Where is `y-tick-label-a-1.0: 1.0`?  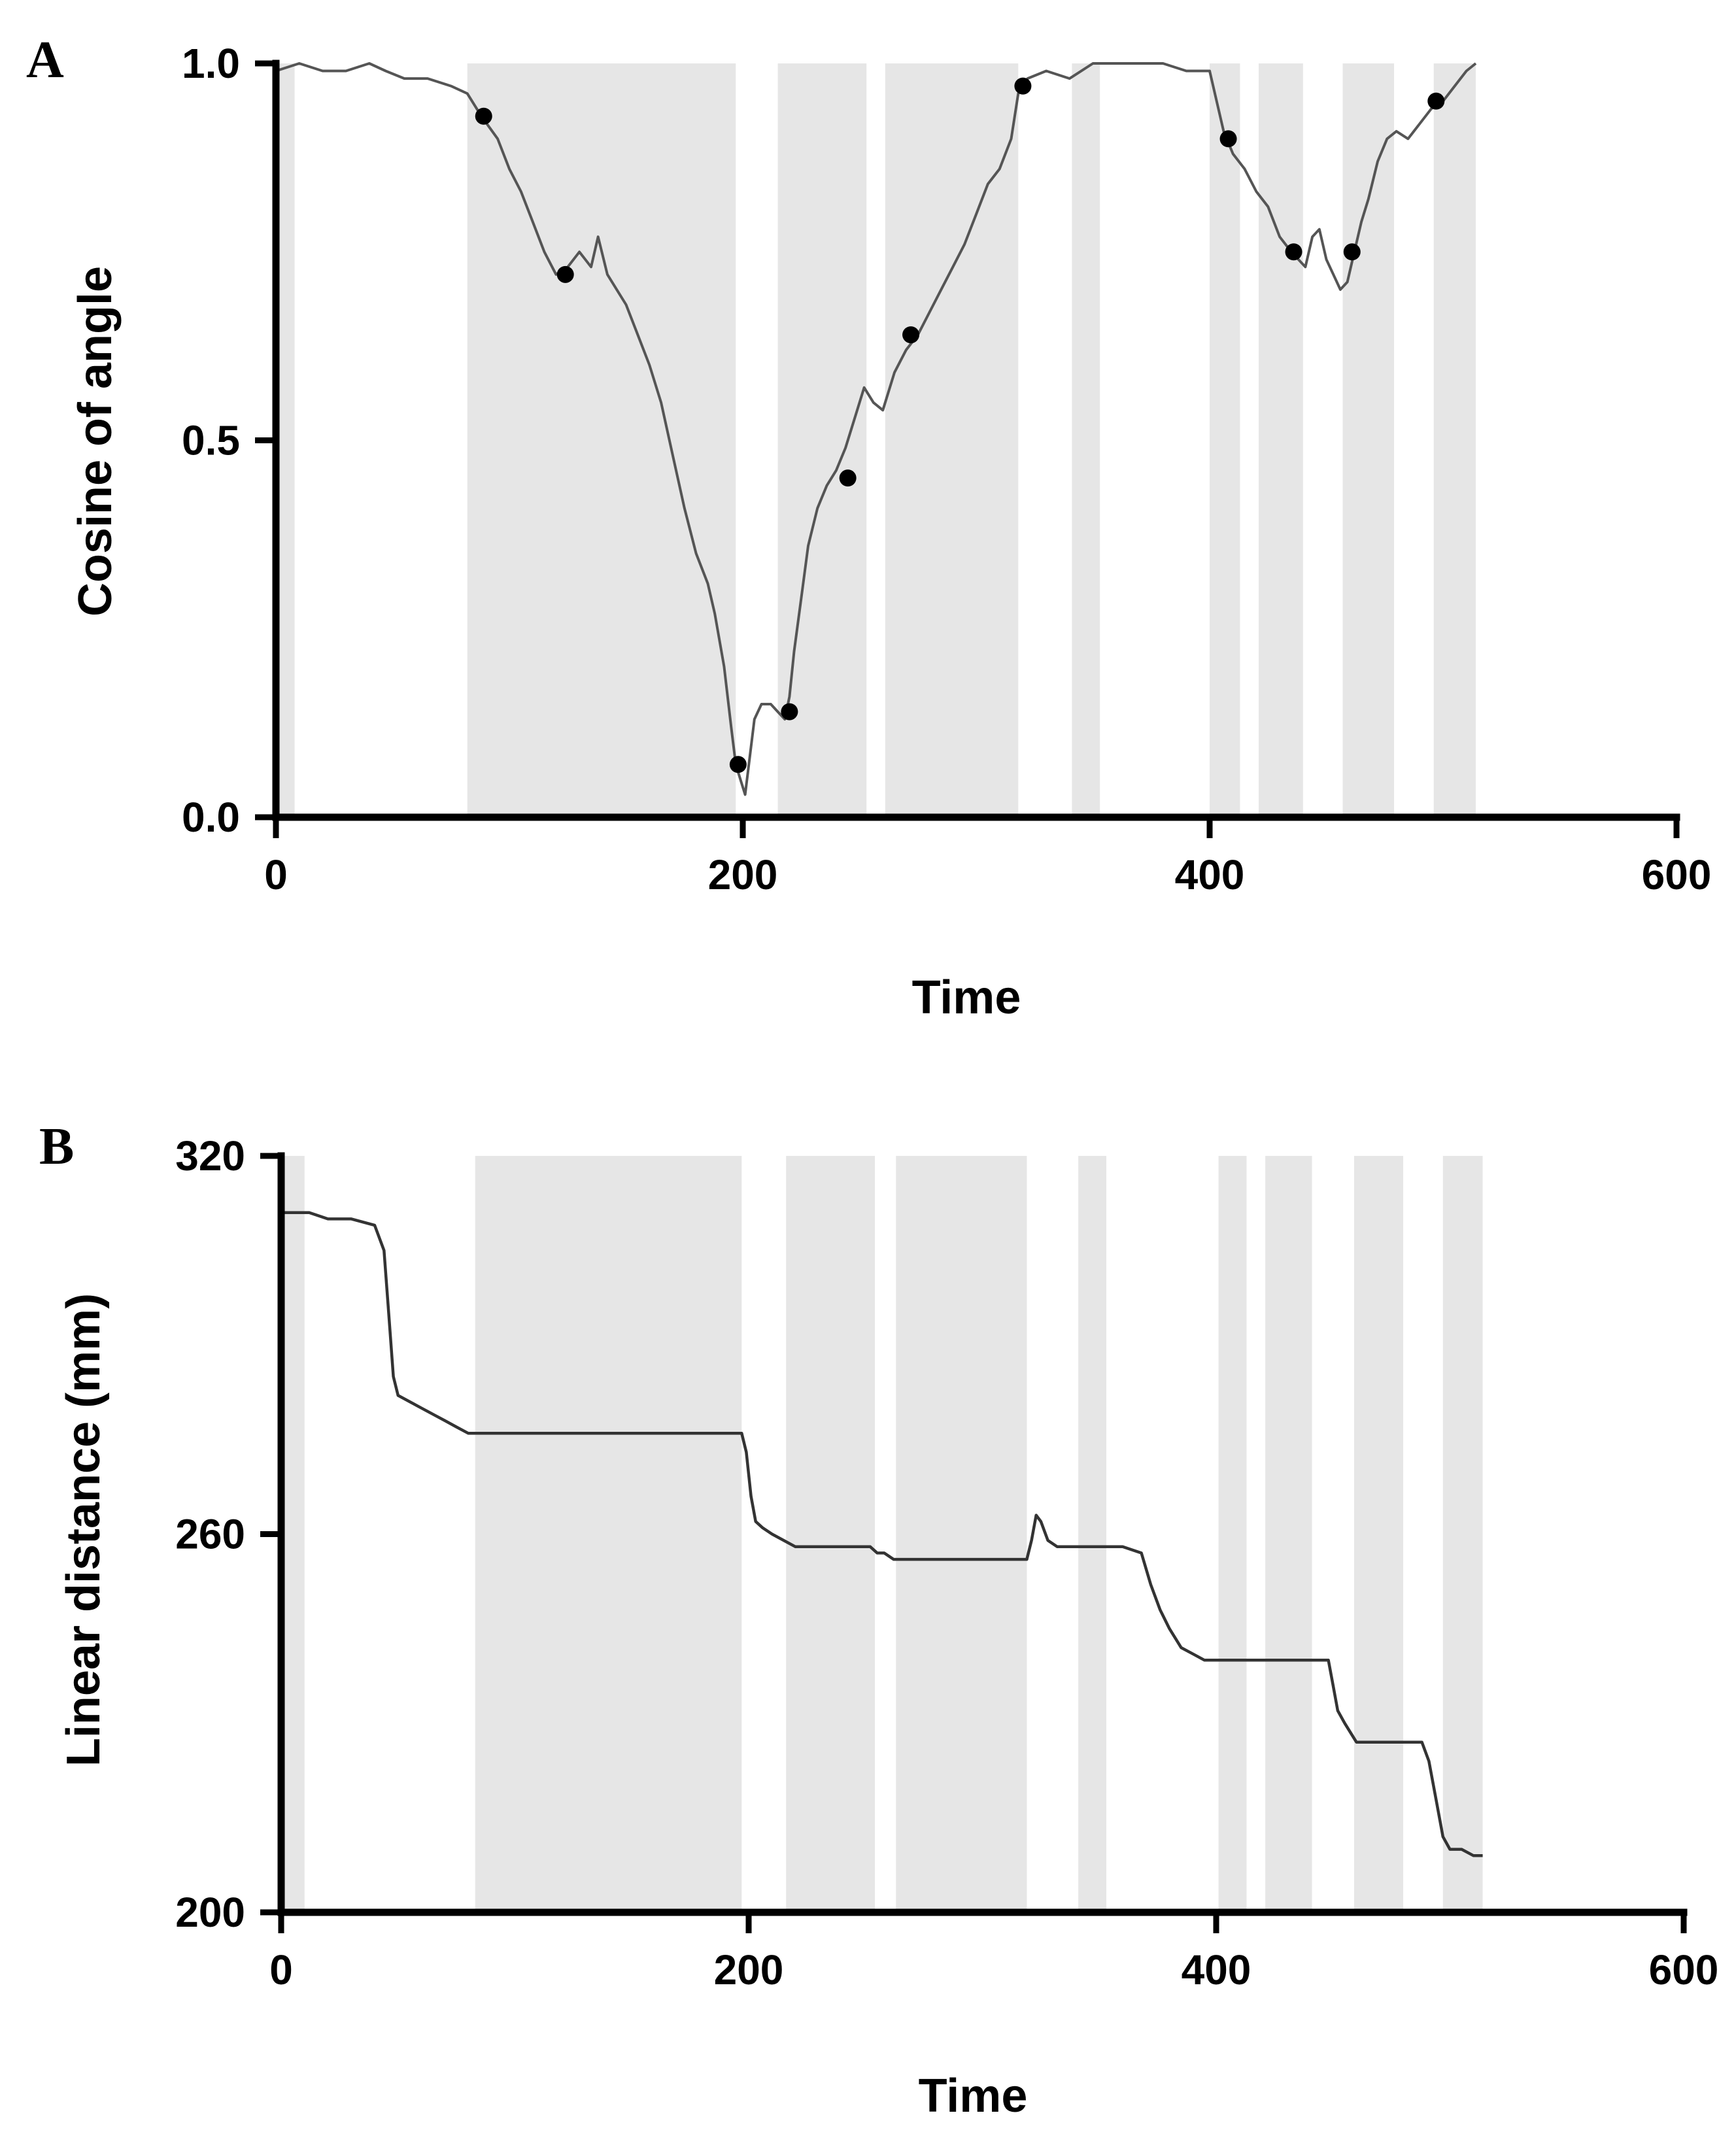
y-tick-label-a-1.0: 1.0 is located at coordinates (211, 63).